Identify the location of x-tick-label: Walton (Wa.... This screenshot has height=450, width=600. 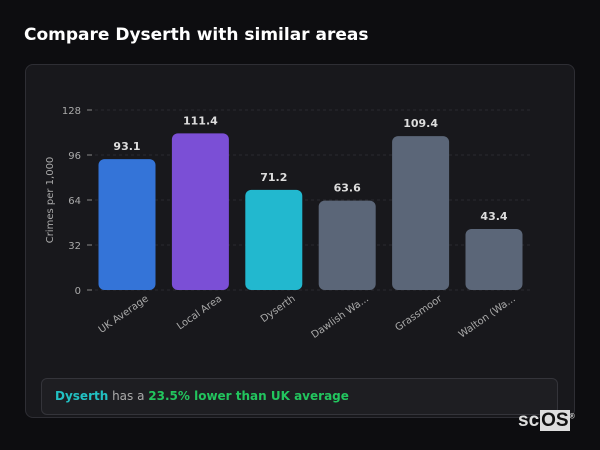
(487, 316).